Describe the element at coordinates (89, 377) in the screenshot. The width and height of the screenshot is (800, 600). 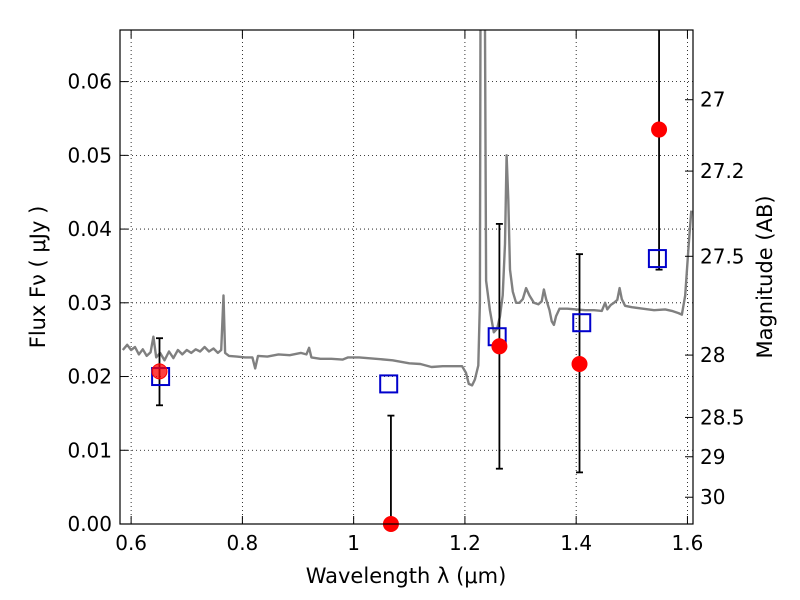
I see `y-tick-label-2: 0.02` at that location.